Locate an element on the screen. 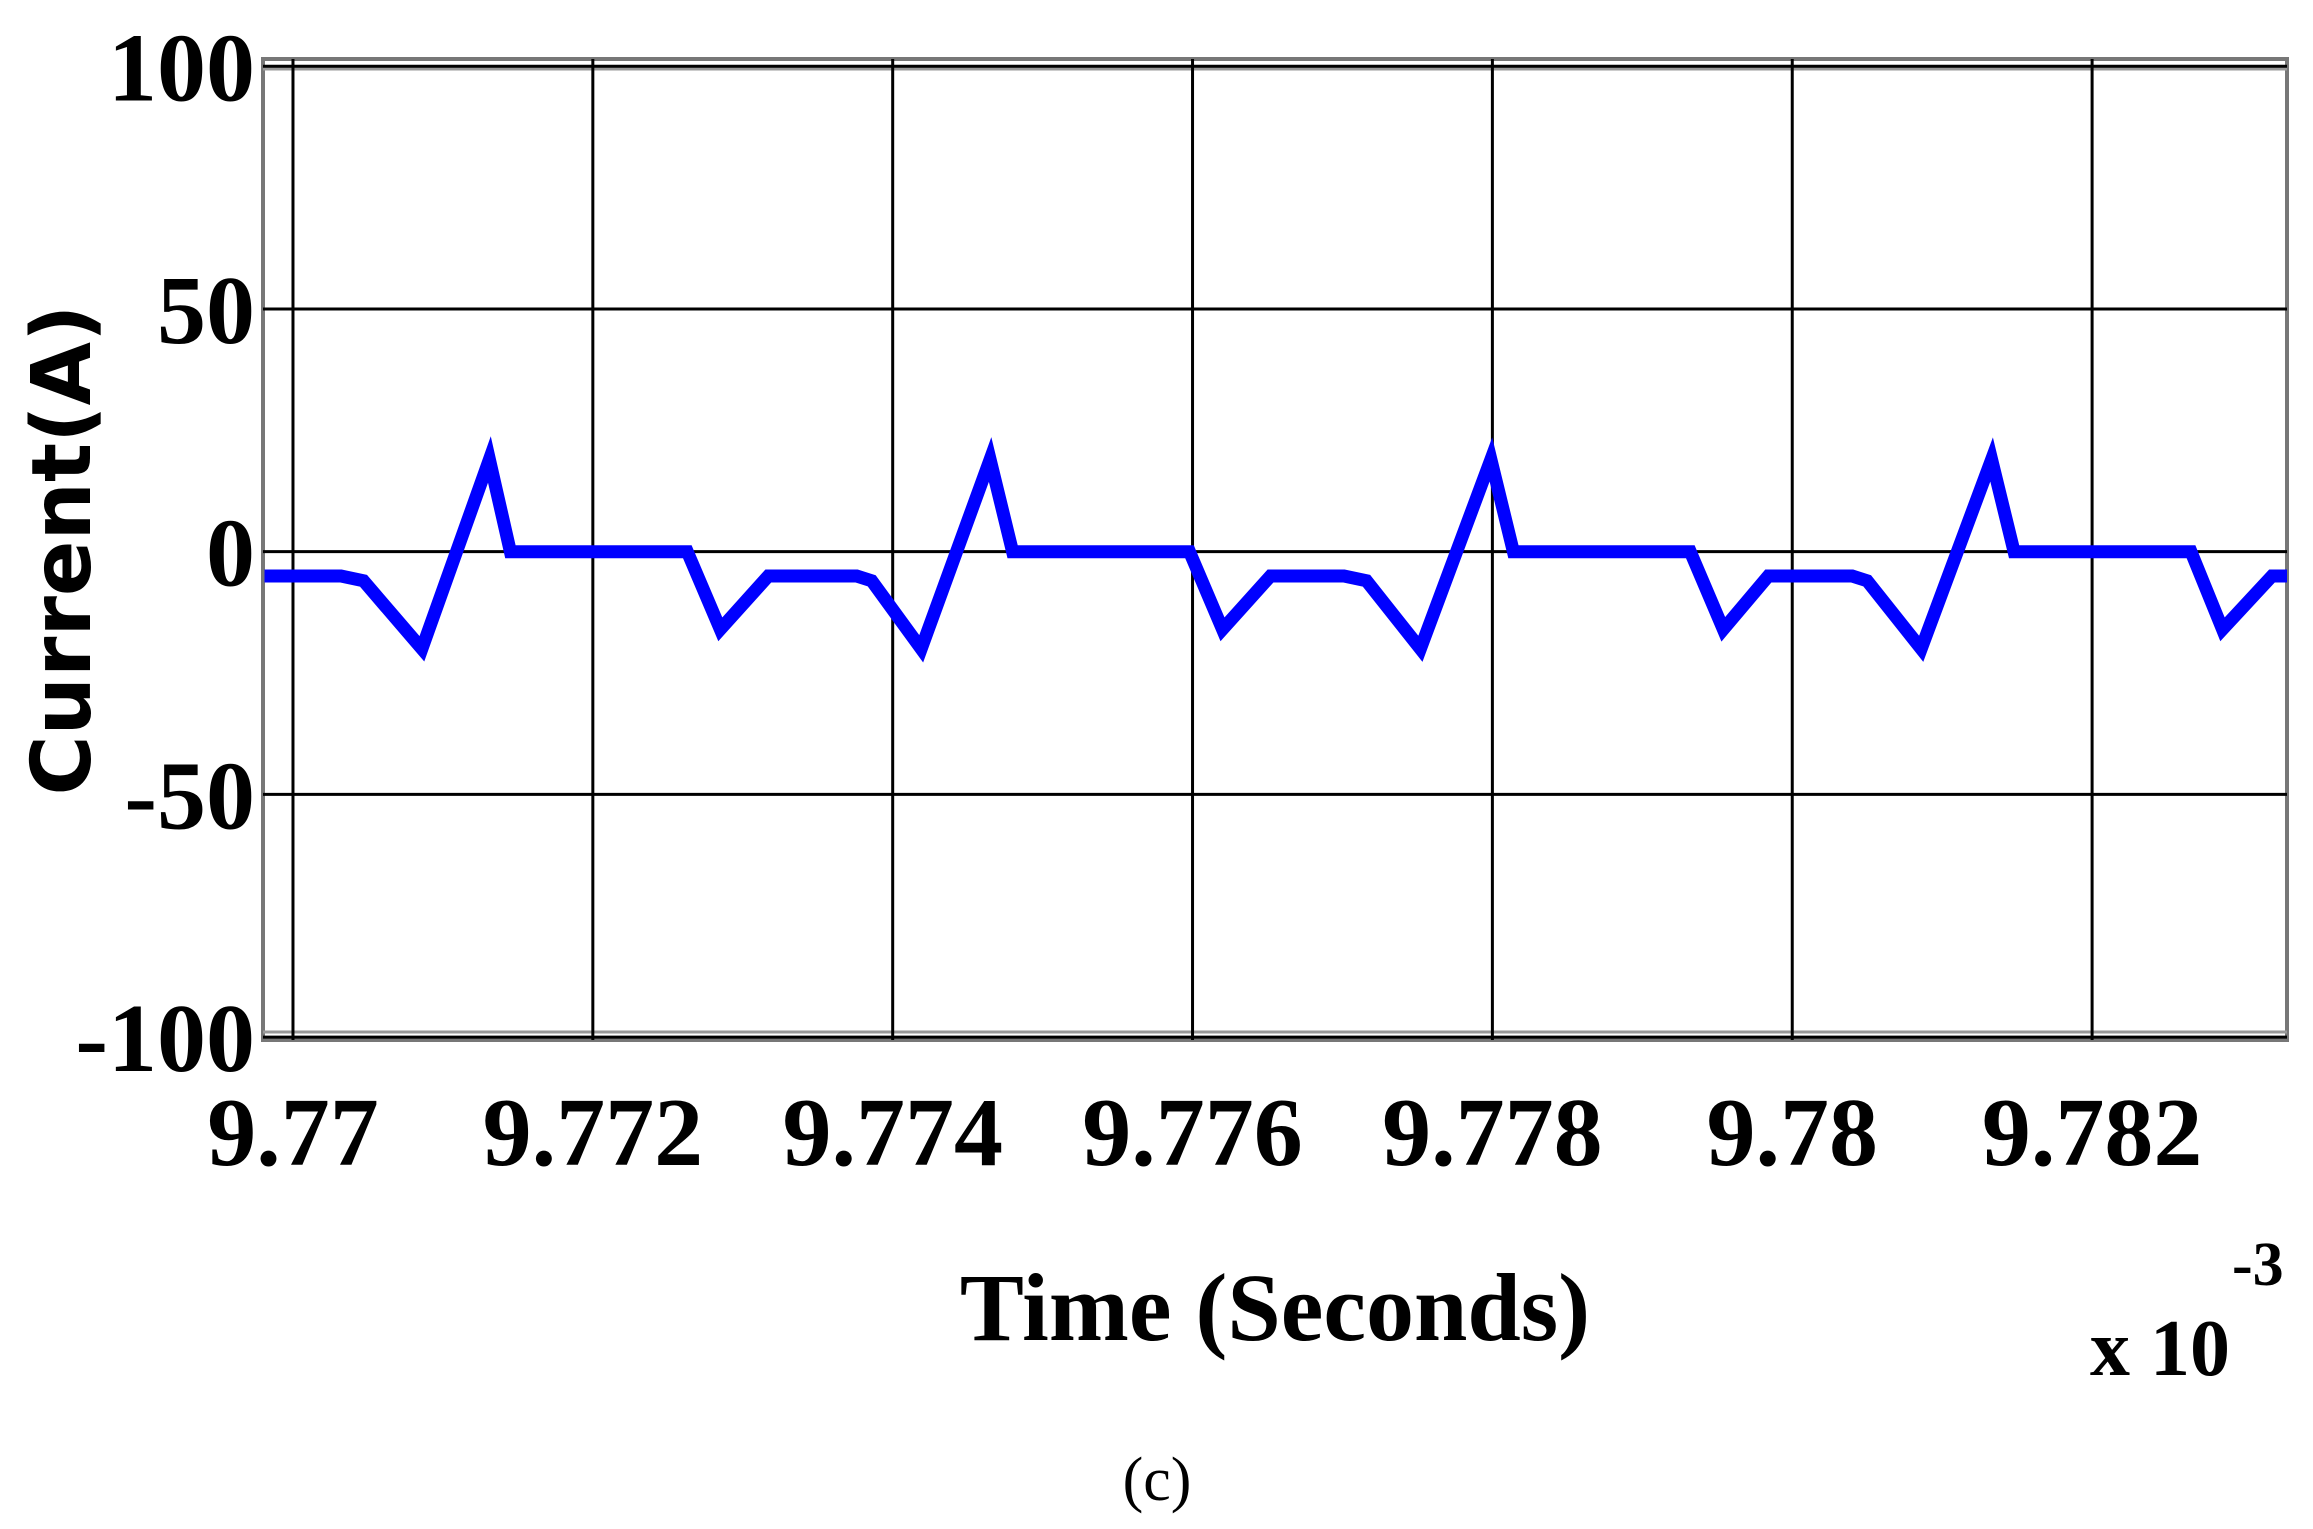  y-axis-label: Current(A) is located at coordinates (62, 549).